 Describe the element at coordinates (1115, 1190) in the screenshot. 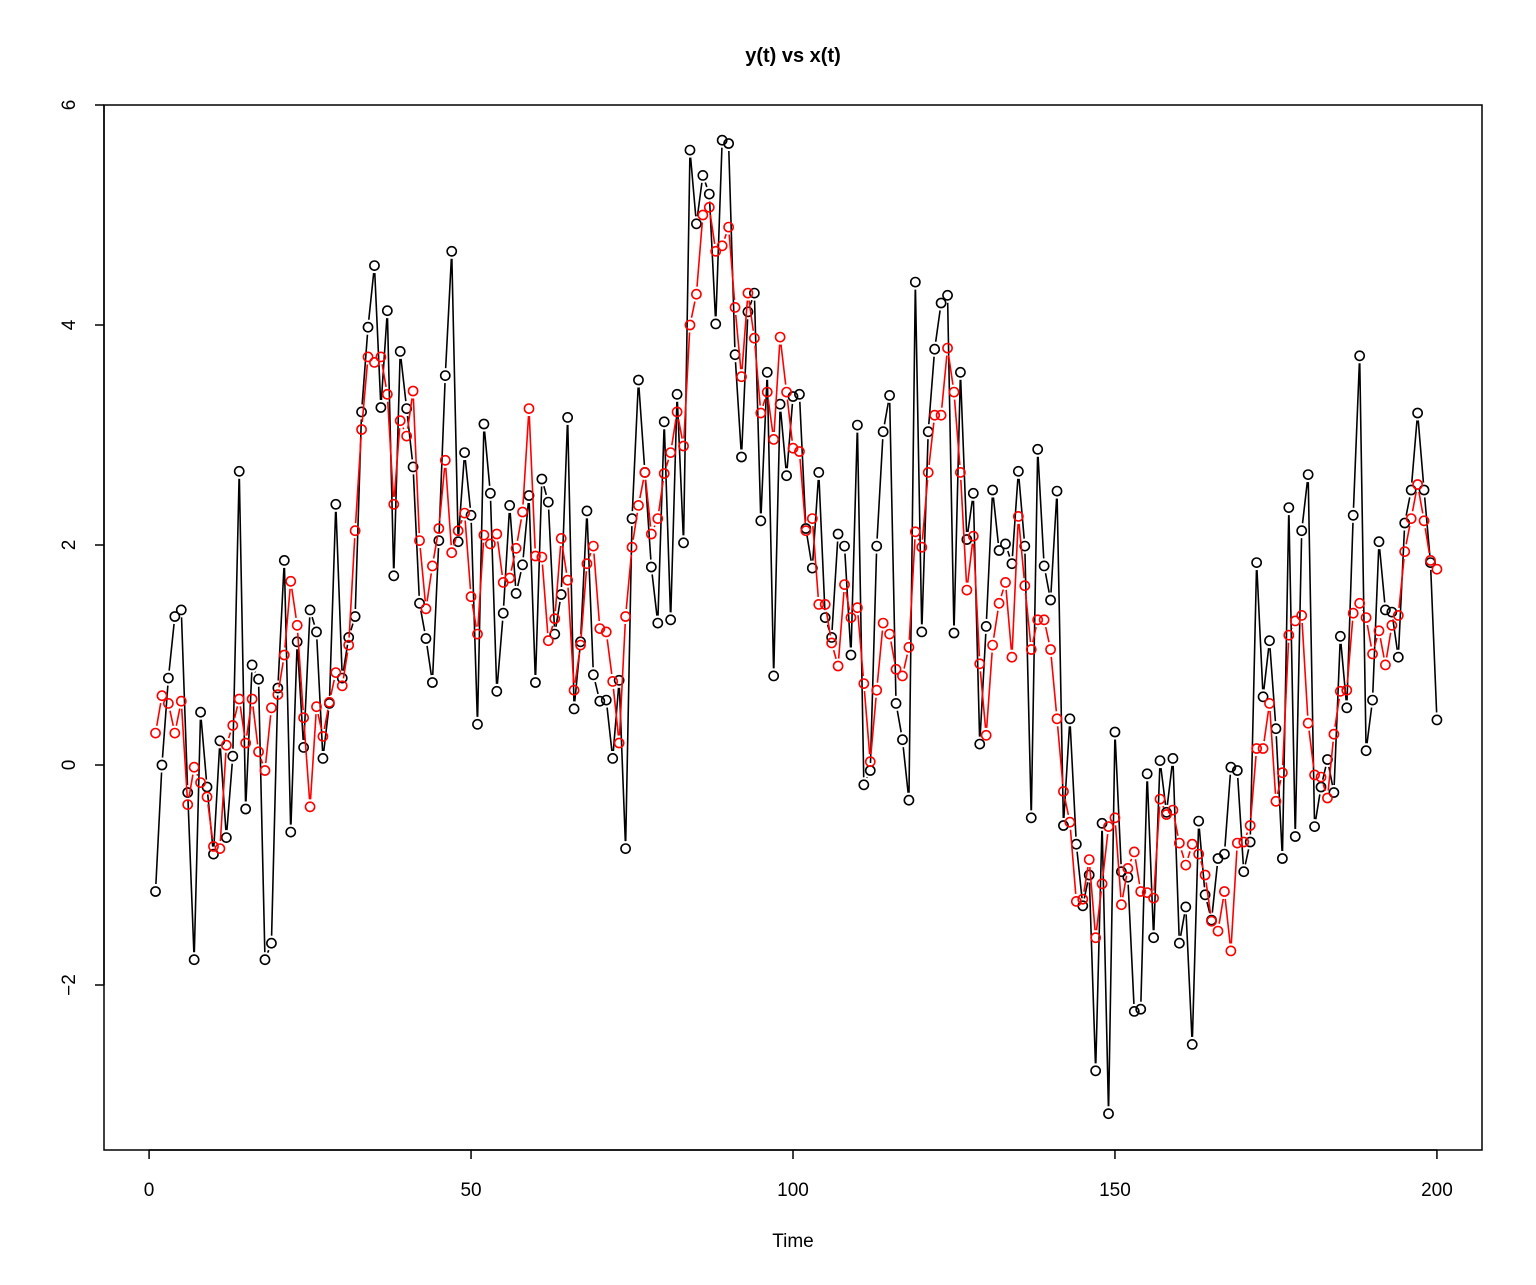

I see `x-tick-label: 150` at that location.